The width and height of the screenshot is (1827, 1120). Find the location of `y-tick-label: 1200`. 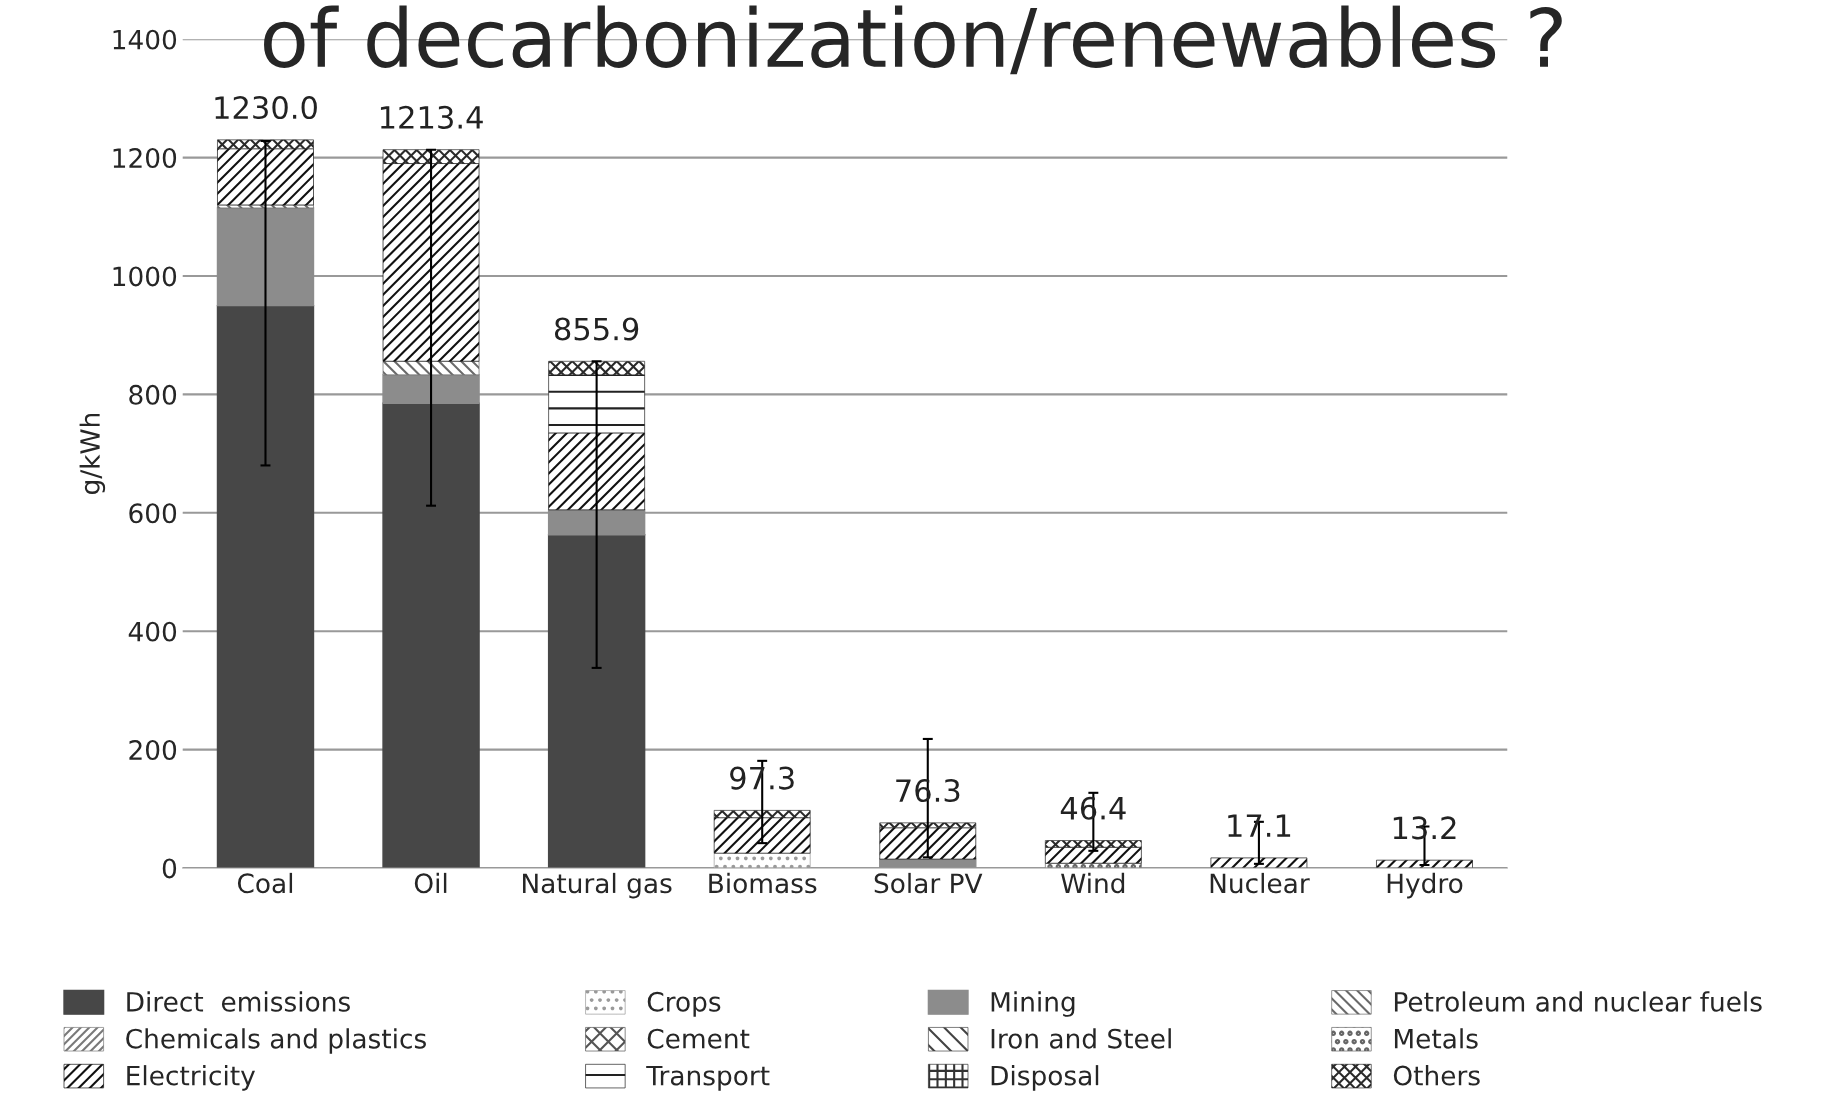

y-tick-label: 1200 is located at coordinates (145, 158).